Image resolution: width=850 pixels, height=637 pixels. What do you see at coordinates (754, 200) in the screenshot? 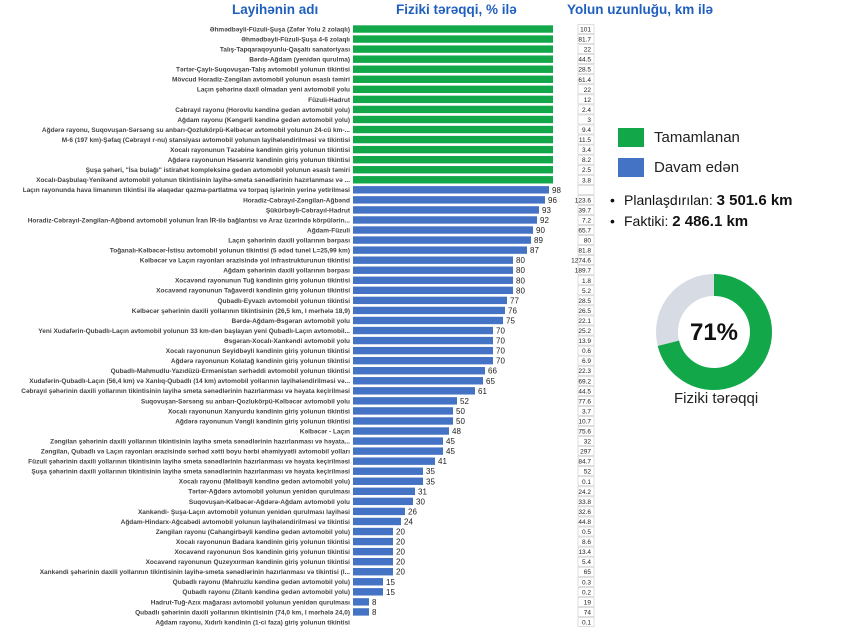
I see `planned-value: 3 501.6 km` at bounding box center [754, 200].